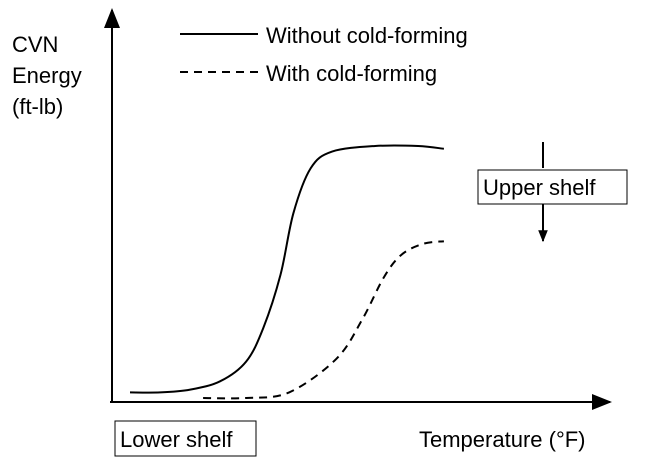  Describe the element at coordinates (176, 439) in the screenshot. I see `lower-shelf-label: Lower shelf` at that location.